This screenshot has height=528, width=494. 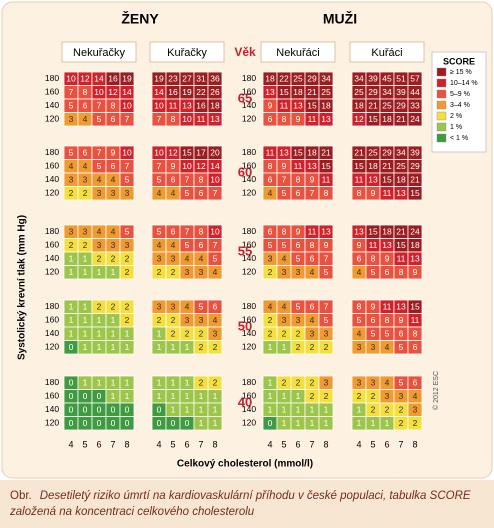 What do you see at coordinates (269, 444) in the screenshot?
I see `cholesterol-label: 4` at bounding box center [269, 444].